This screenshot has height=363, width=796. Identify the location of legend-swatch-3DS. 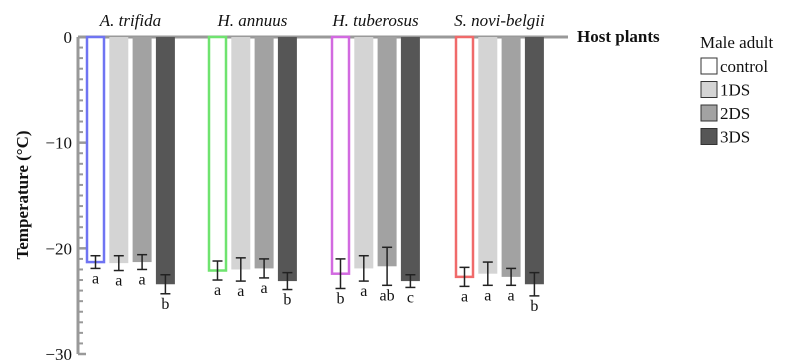
(709, 136).